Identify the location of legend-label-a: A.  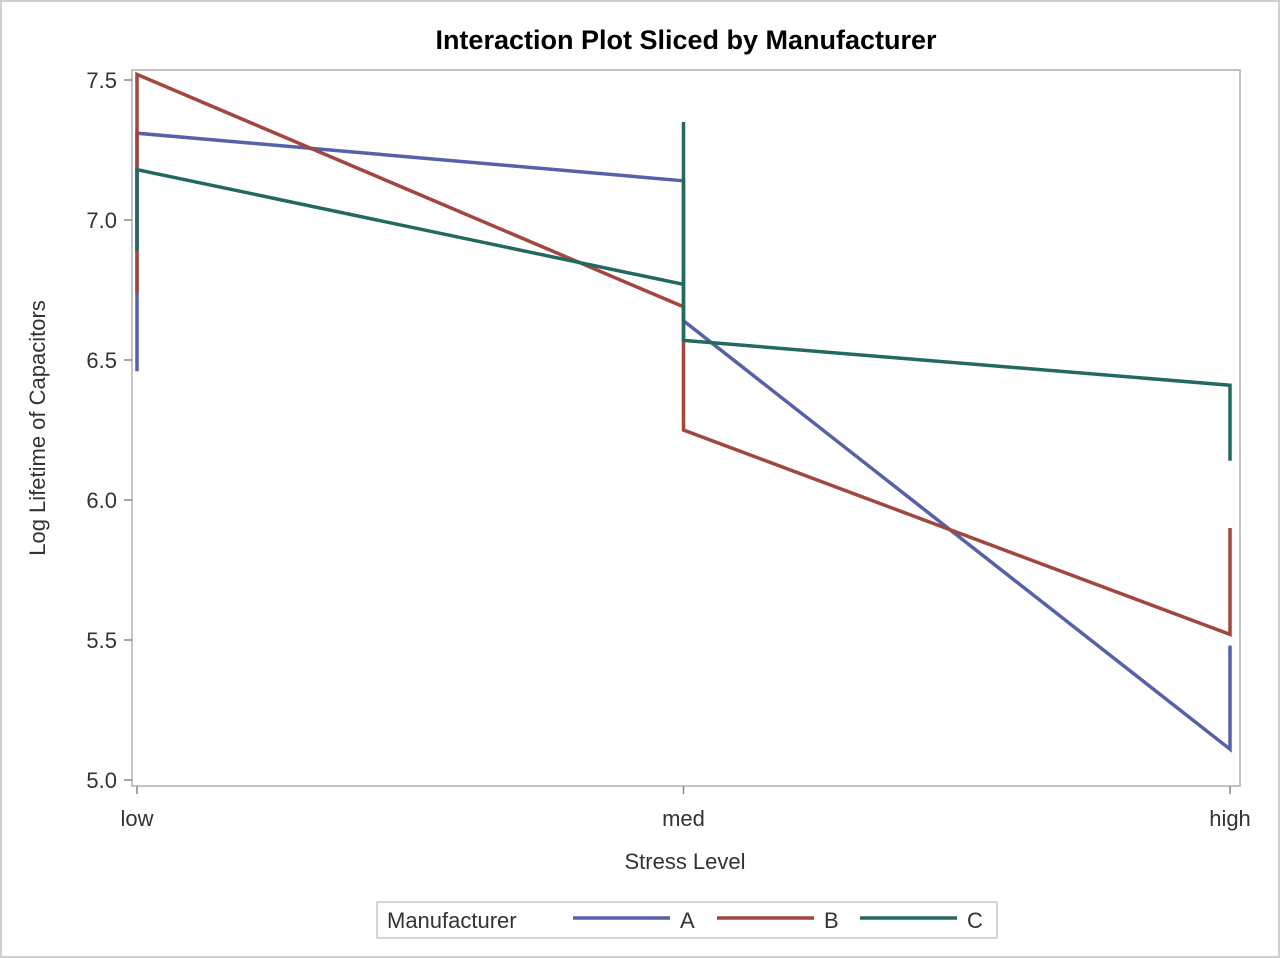
(687, 920).